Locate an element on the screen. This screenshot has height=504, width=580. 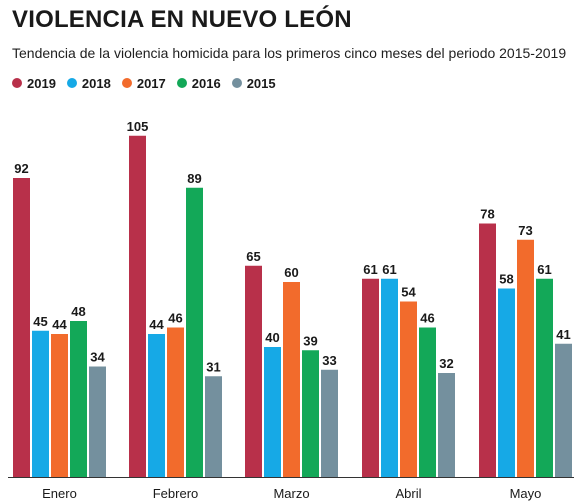
data-label-marzo-2019: 65 is located at coordinates (253, 256).